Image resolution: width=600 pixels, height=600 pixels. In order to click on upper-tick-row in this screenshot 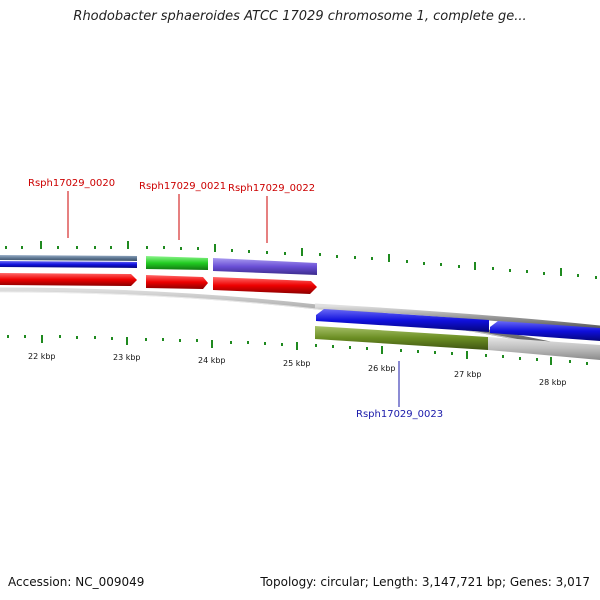, I will do `click(301, 260)`.